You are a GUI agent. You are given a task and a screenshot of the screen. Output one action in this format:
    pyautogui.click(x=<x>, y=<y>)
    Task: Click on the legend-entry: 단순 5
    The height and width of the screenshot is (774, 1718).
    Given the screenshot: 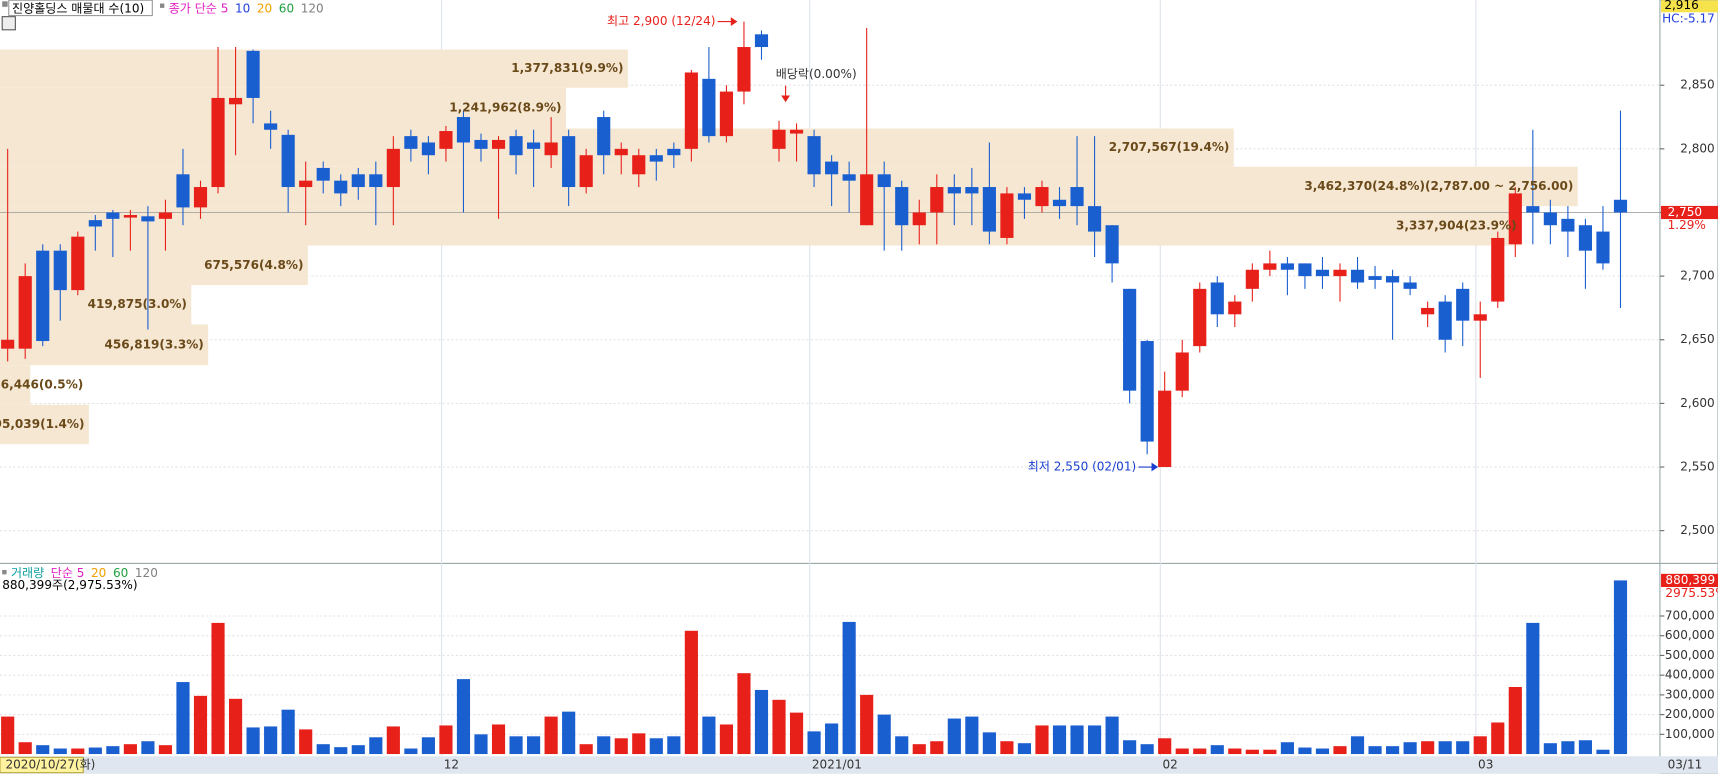 What is the action you would take?
    pyautogui.click(x=68, y=573)
    